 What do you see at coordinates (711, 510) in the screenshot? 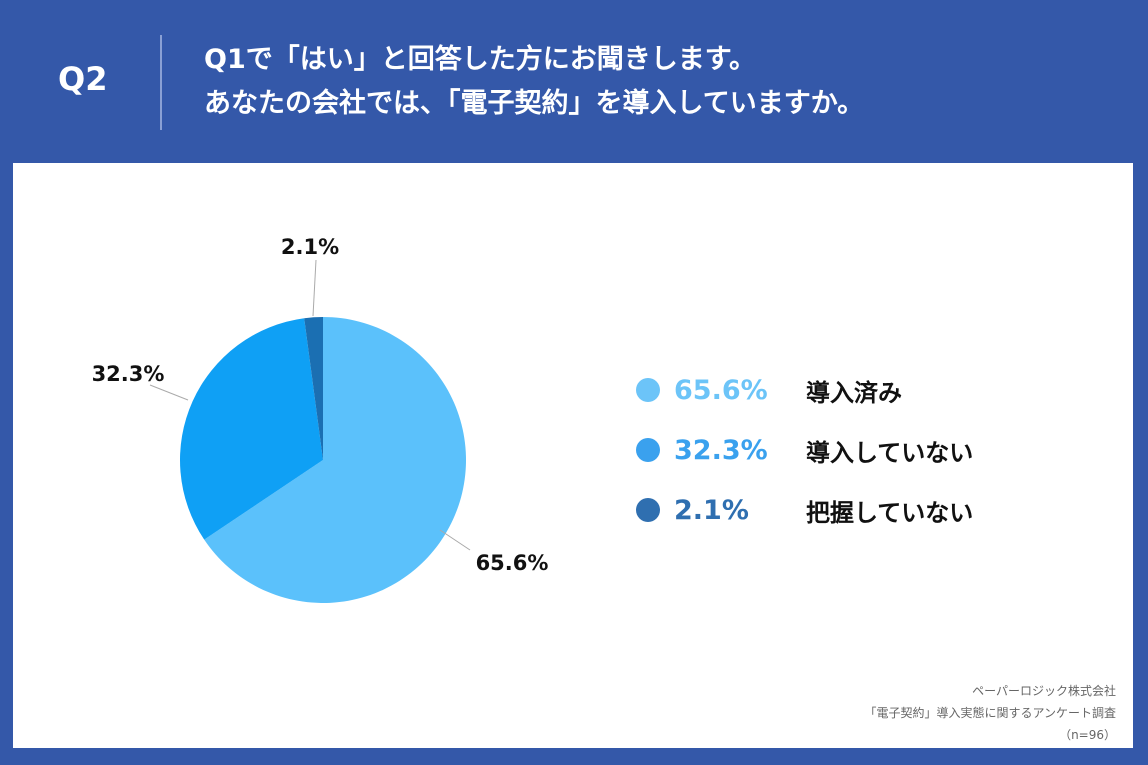
I see `legend-percent: 2.1%` at bounding box center [711, 510].